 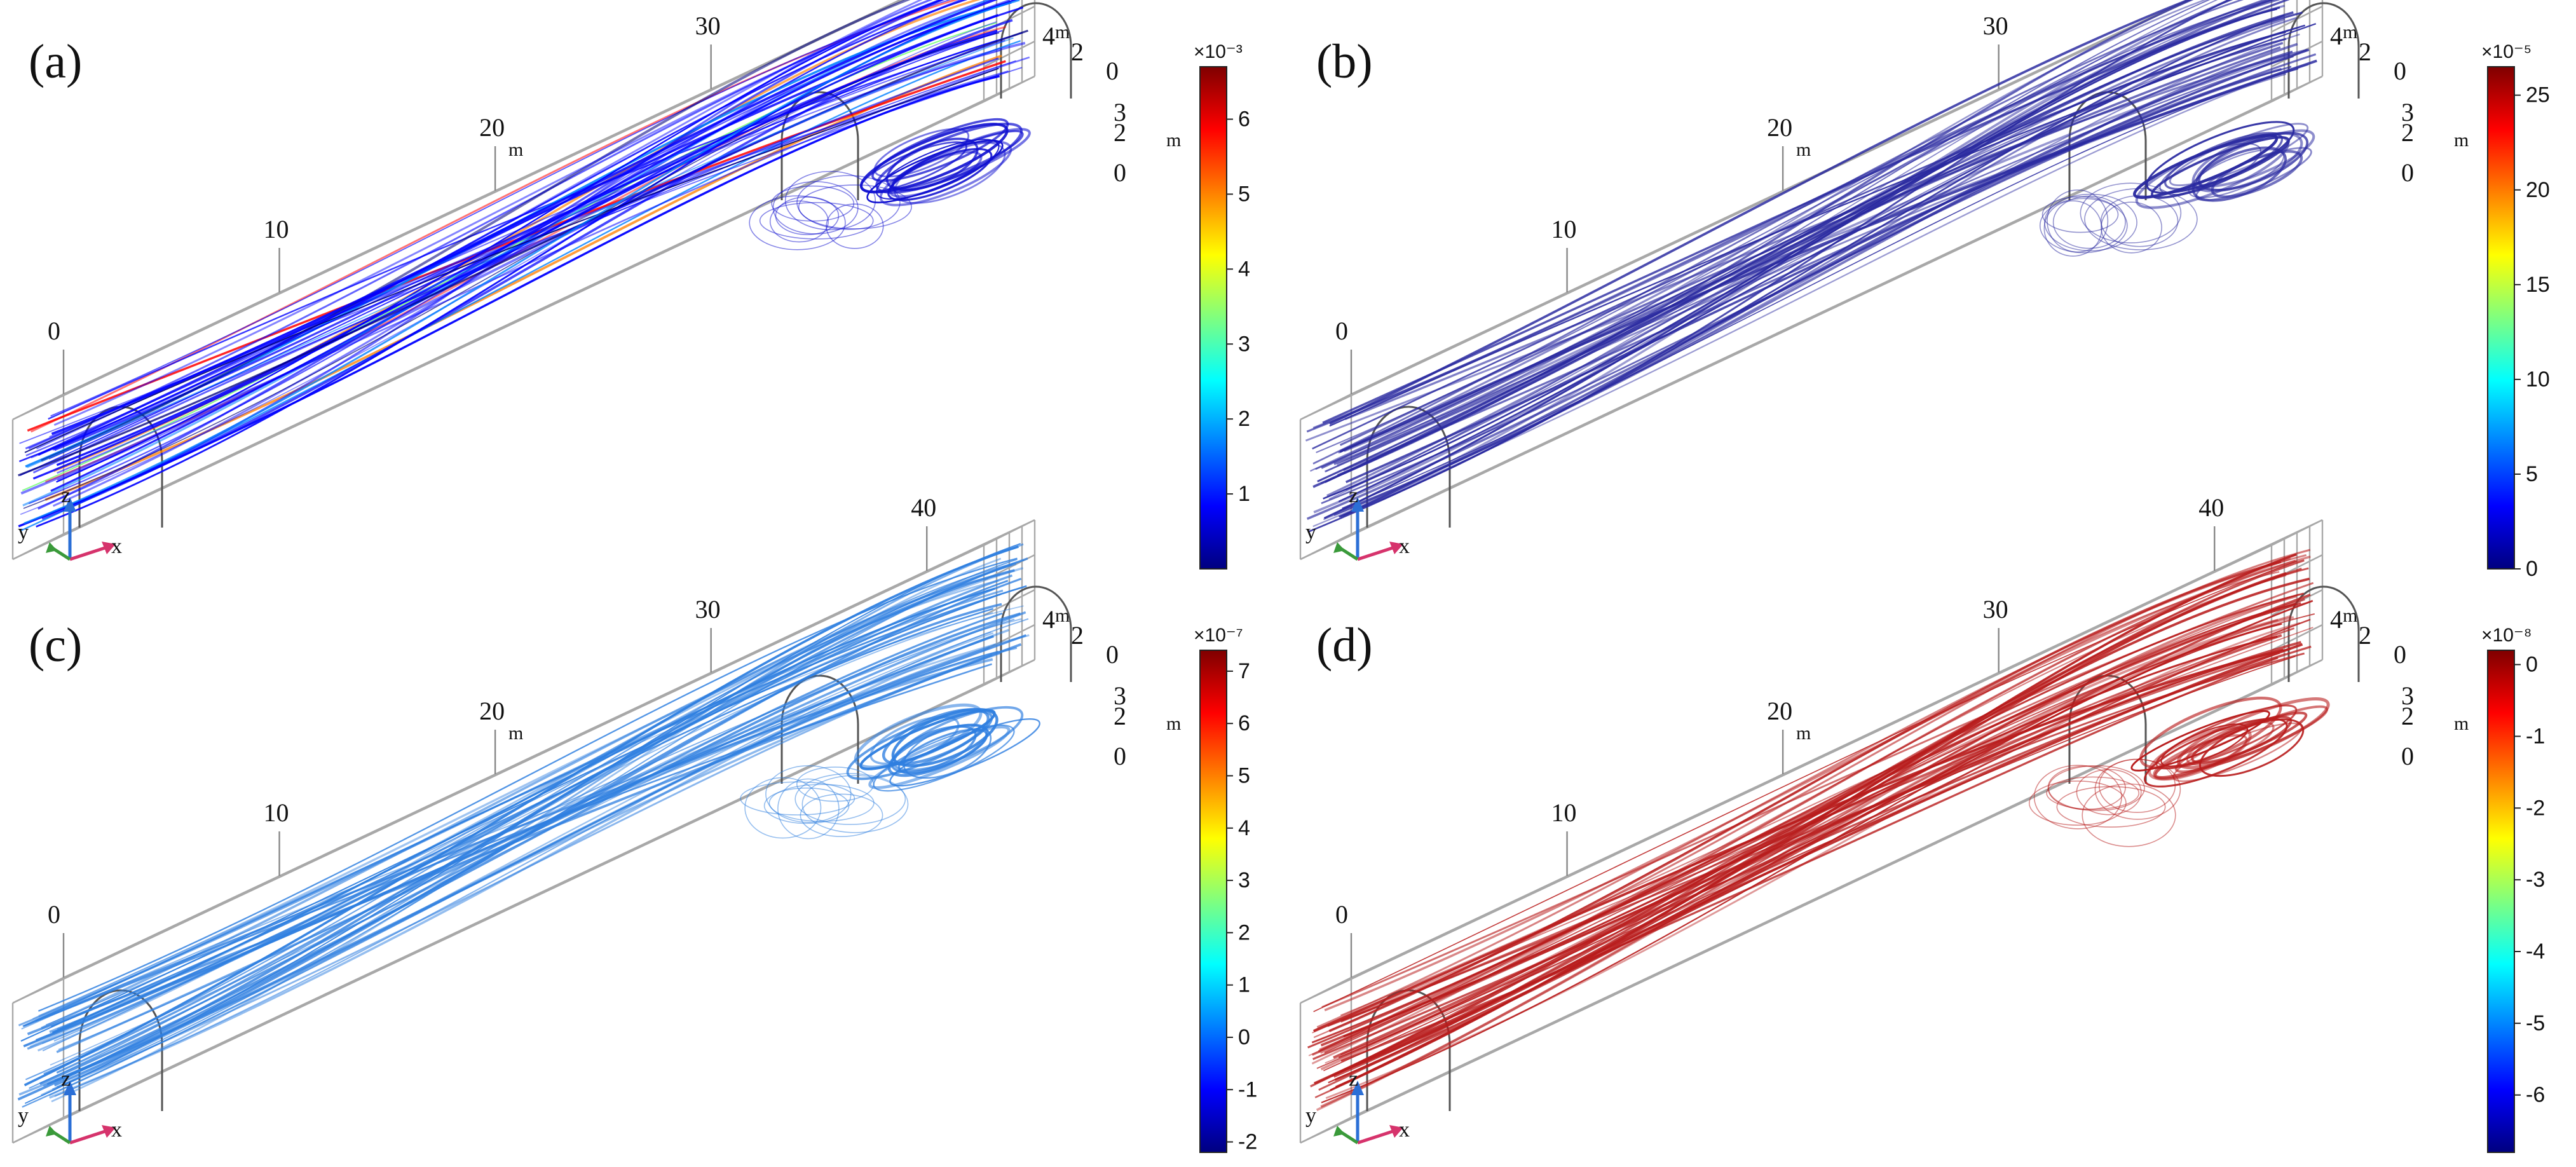 What do you see at coordinates (2515, 311) in the screenshot?
I see `colorbar: ×10⁻⁵ 25 20 15 10 5 0` at bounding box center [2515, 311].